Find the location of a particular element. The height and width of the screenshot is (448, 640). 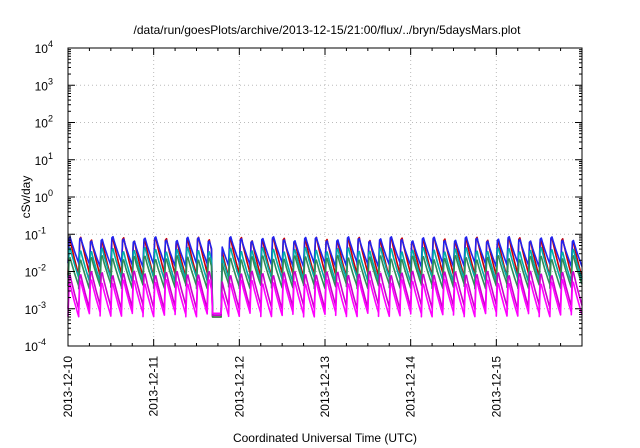

y-tick-label: 10⁻¹ is located at coordinates (35, 233).